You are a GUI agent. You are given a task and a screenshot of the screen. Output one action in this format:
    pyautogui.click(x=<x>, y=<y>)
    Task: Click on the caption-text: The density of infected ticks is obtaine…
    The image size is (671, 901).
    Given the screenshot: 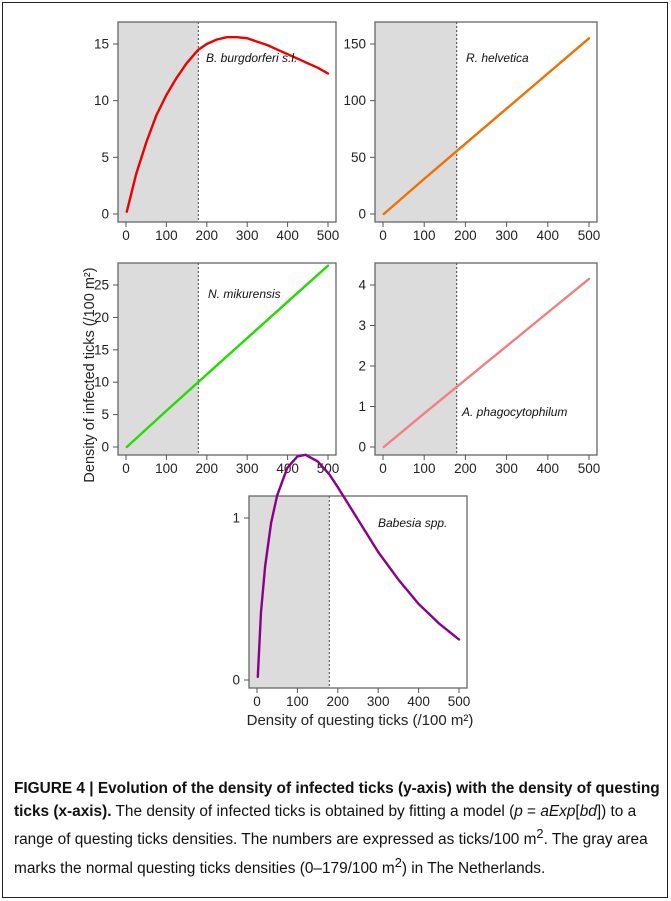 What is the action you would take?
    pyautogui.click(x=331, y=839)
    